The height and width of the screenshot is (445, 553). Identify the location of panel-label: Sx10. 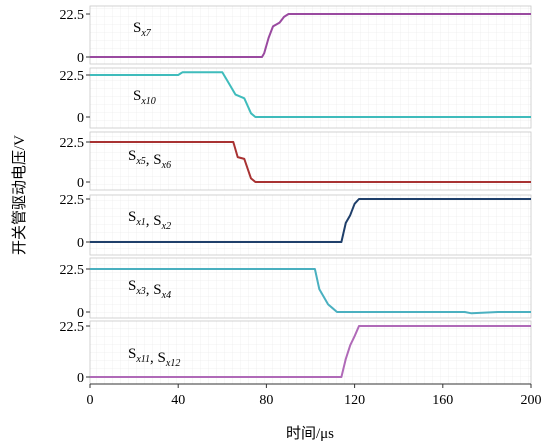
(144, 97).